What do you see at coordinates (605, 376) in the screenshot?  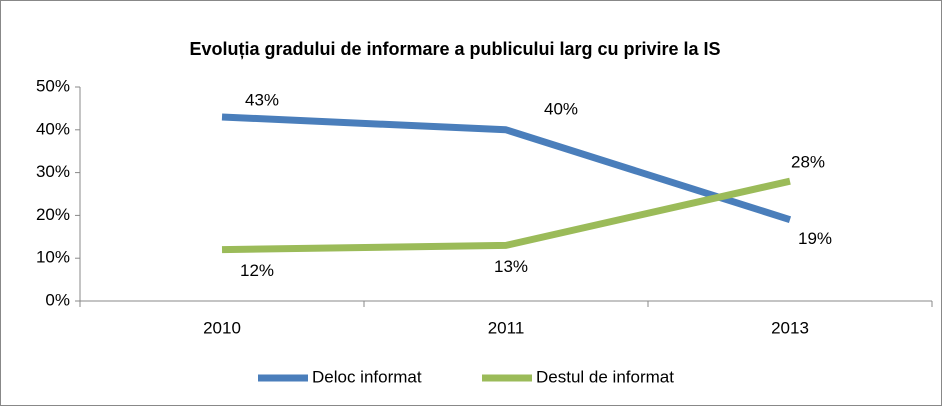 I see `legend-label: Destul de informat` at bounding box center [605, 376].